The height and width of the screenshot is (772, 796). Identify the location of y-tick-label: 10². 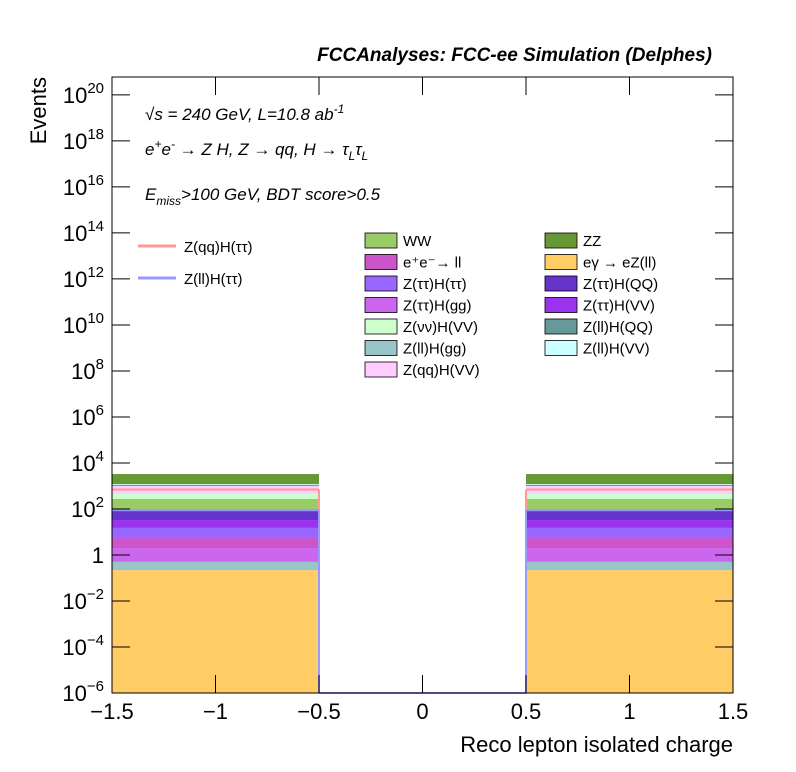
(87, 508).